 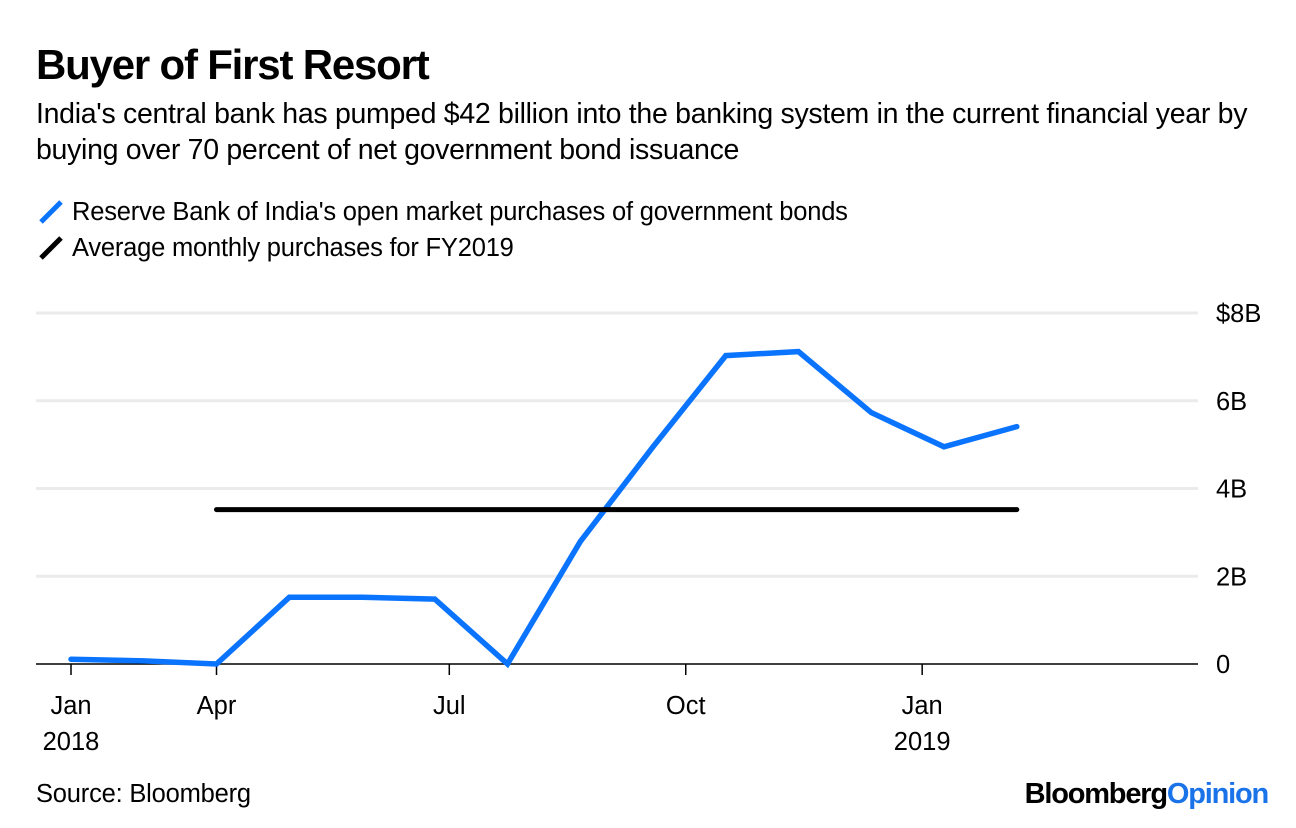 I want to click on x-axis: Jan 2018 Apr Jul Oct Jan 2019, so click(x=617, y=709).